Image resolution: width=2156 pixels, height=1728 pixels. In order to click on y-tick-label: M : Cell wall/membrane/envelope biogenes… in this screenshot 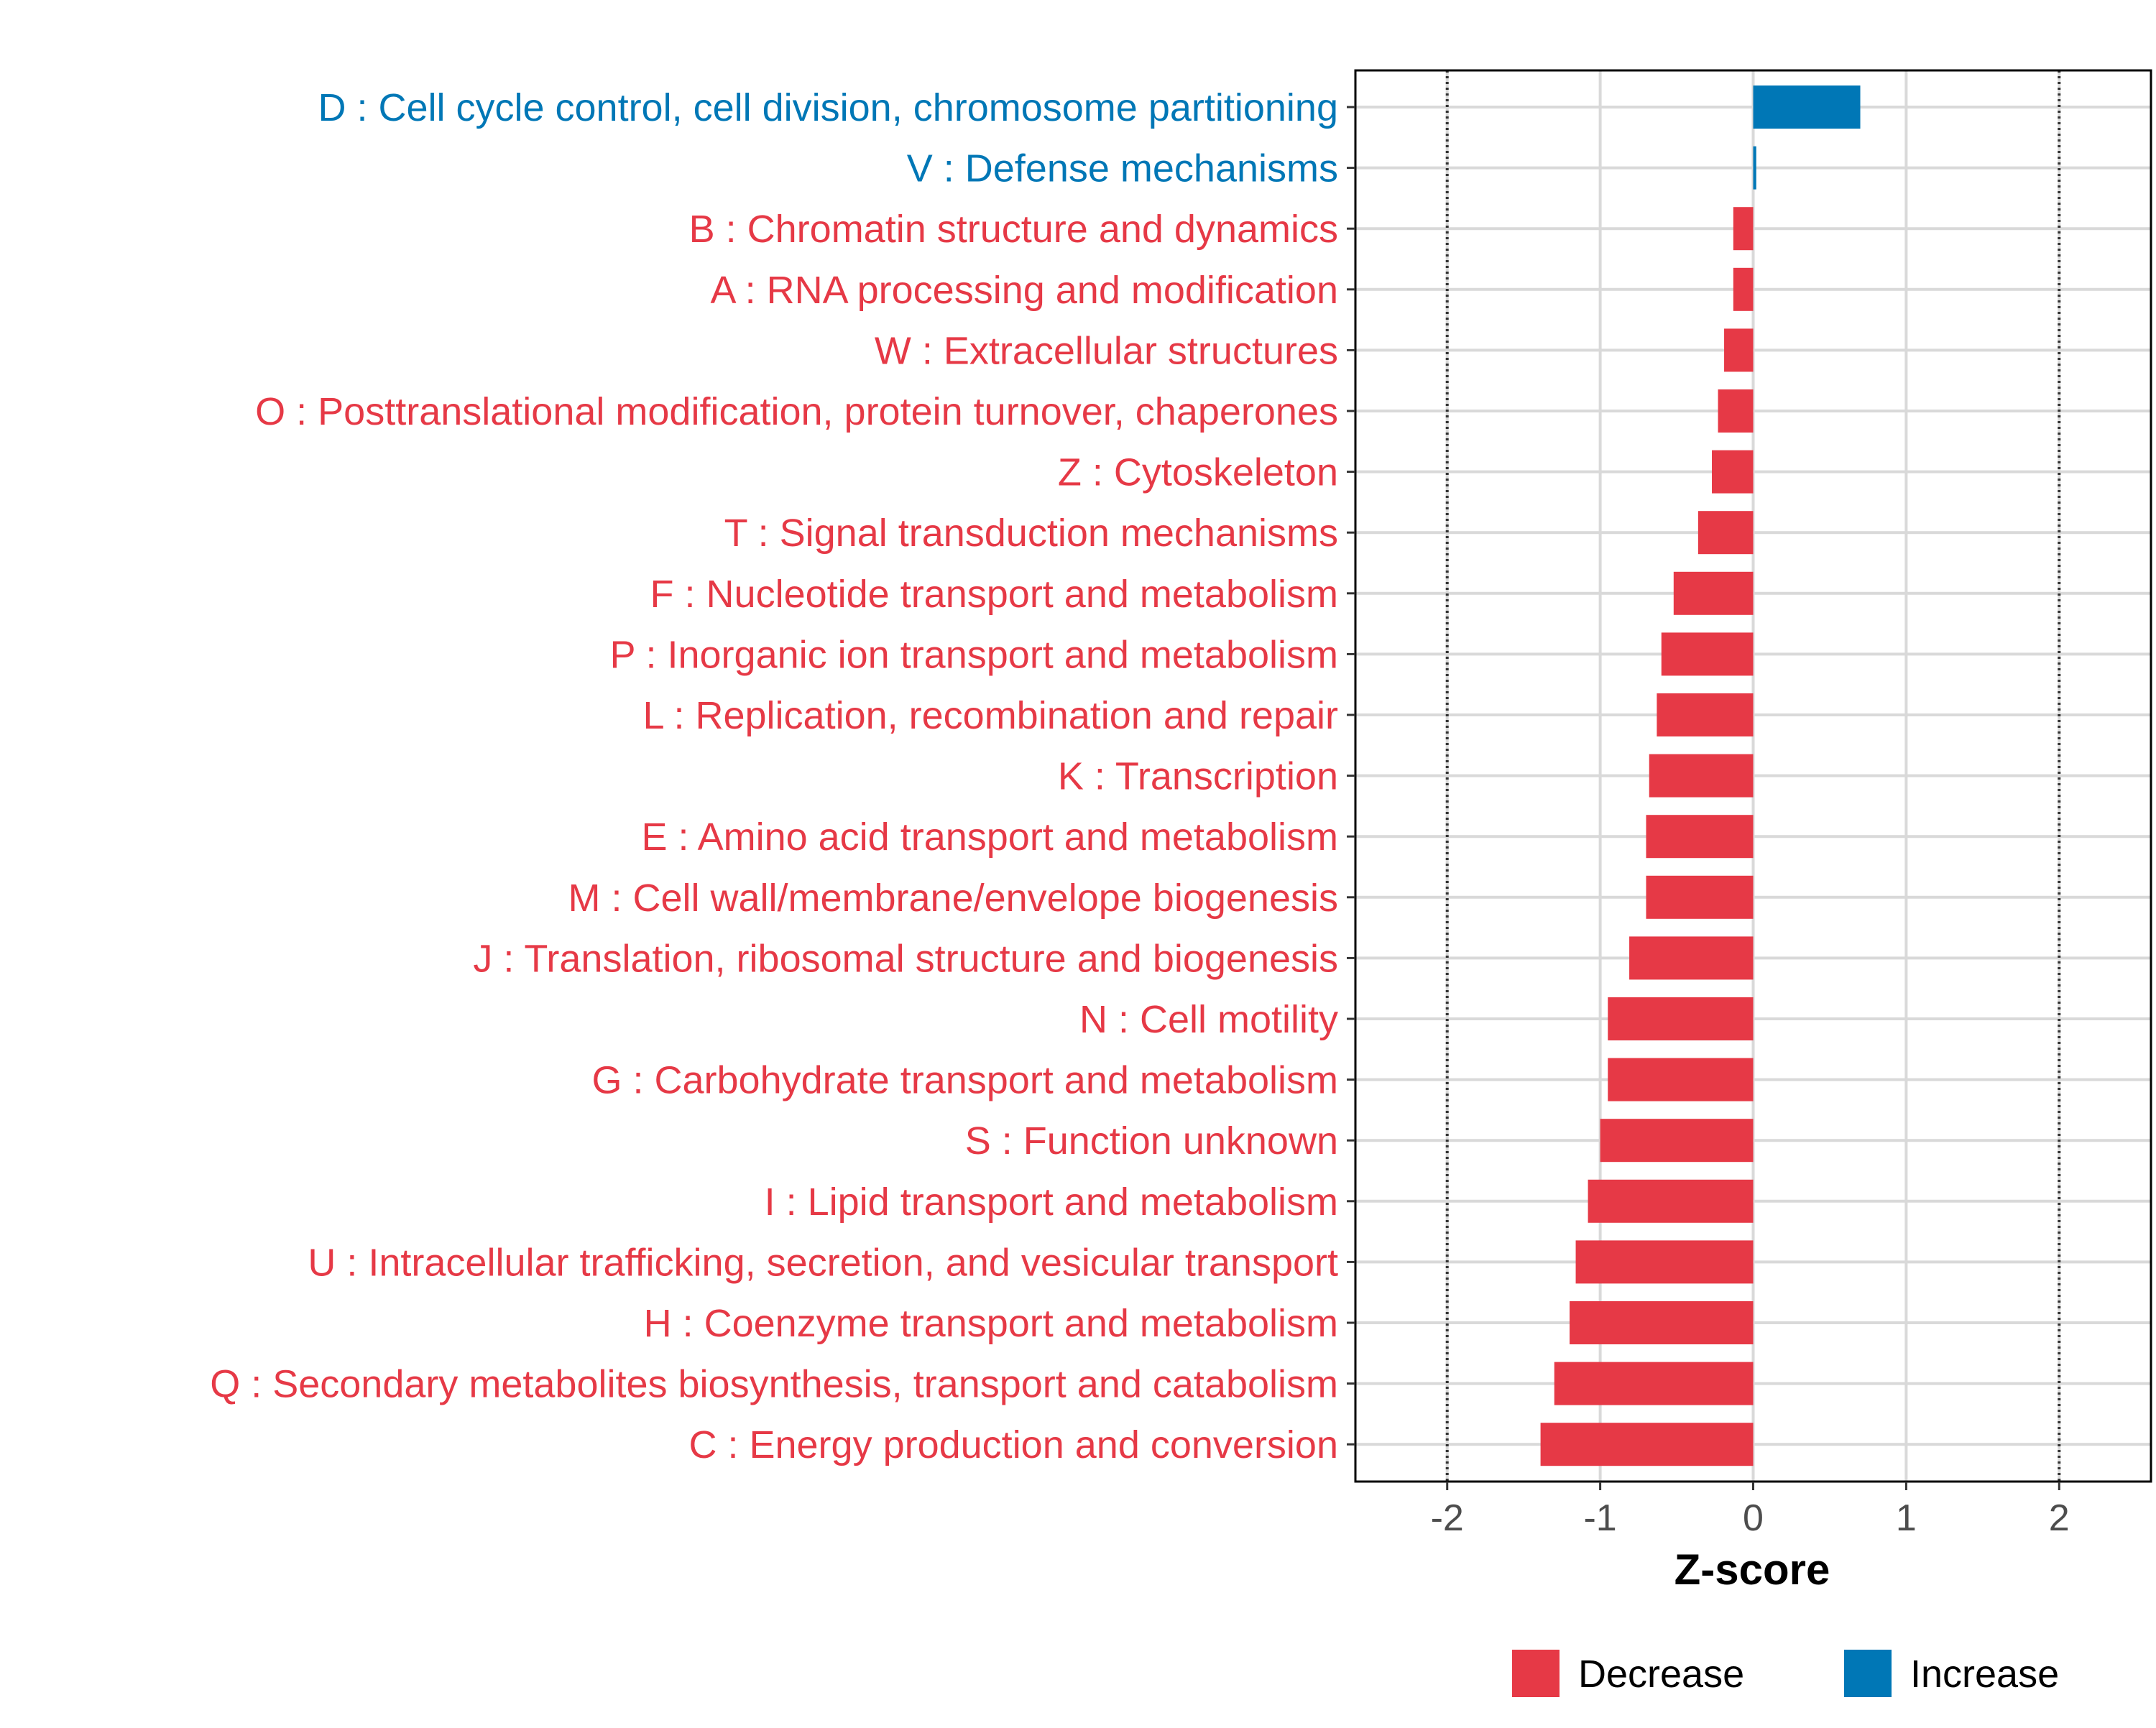, I will do `click(953, 899)`.